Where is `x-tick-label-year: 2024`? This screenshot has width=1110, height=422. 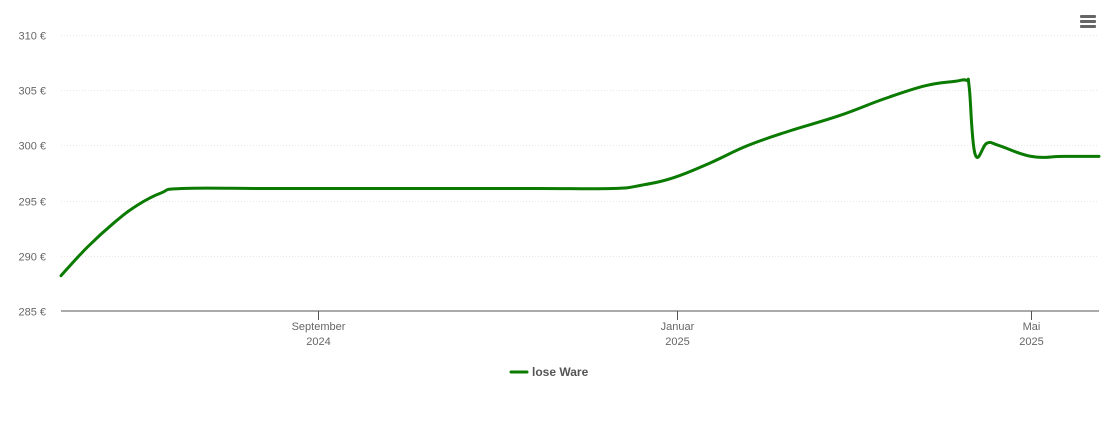
x-tick-label-year: 2024 is located at coordinates (318, 342).